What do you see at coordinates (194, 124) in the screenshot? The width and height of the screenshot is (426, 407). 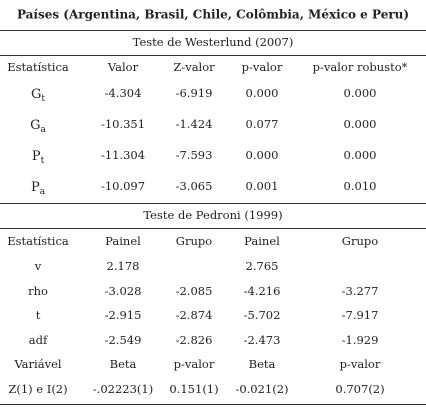 I see `table-cell: -1.424` at bounding box center [194, 124].